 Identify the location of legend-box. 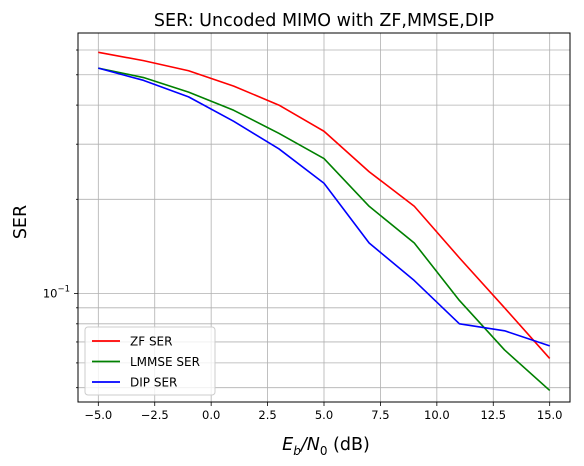
(150, 361).